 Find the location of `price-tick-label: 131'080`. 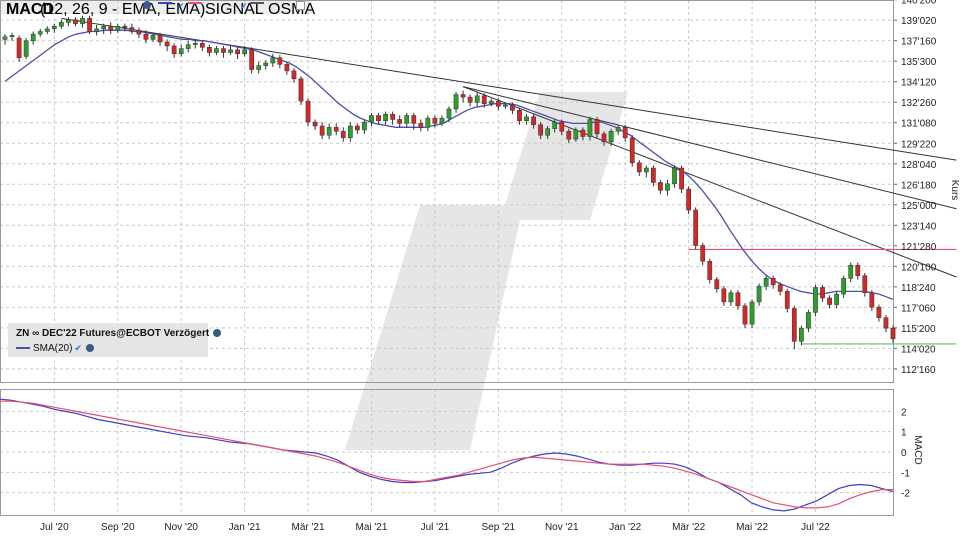

price-tick-label: 131'080 is located at coordinates (919, 124).